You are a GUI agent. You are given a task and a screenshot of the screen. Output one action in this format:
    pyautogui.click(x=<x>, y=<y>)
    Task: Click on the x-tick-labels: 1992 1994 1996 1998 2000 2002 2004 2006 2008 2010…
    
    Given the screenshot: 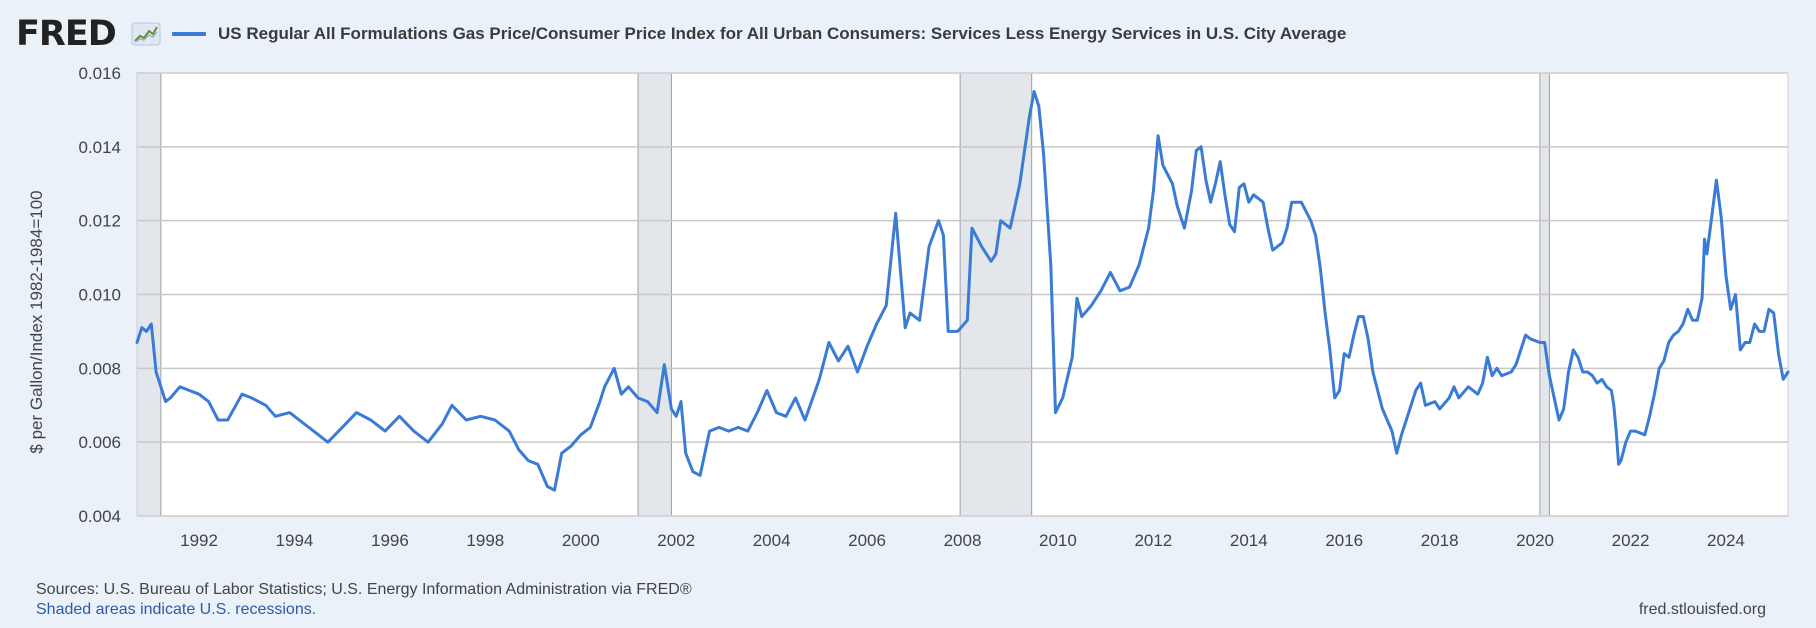 What is the action you would take?
    pyautogui.click(x=962, y=540)
    